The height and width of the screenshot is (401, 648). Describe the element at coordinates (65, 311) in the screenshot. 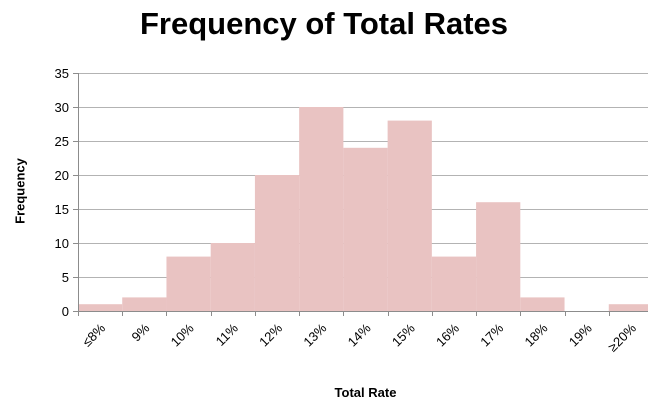

I see `y-tick-label: 0` at that location.